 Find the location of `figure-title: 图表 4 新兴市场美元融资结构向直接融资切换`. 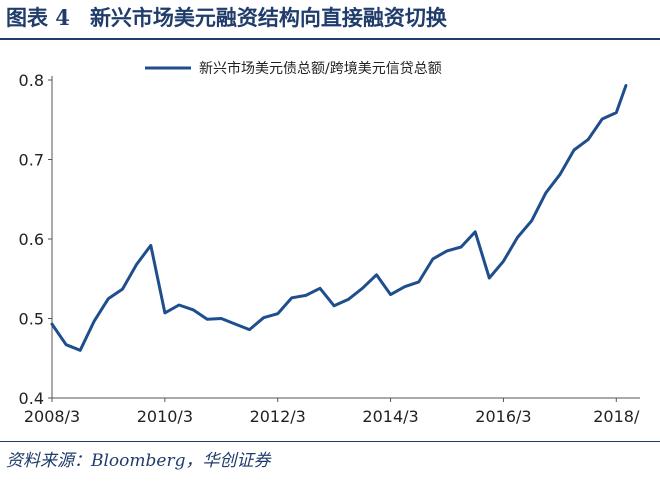

figure-title: 图表 4 新兴市场美元融资结构向直接融资切换 is located at coordinates (226, 18).